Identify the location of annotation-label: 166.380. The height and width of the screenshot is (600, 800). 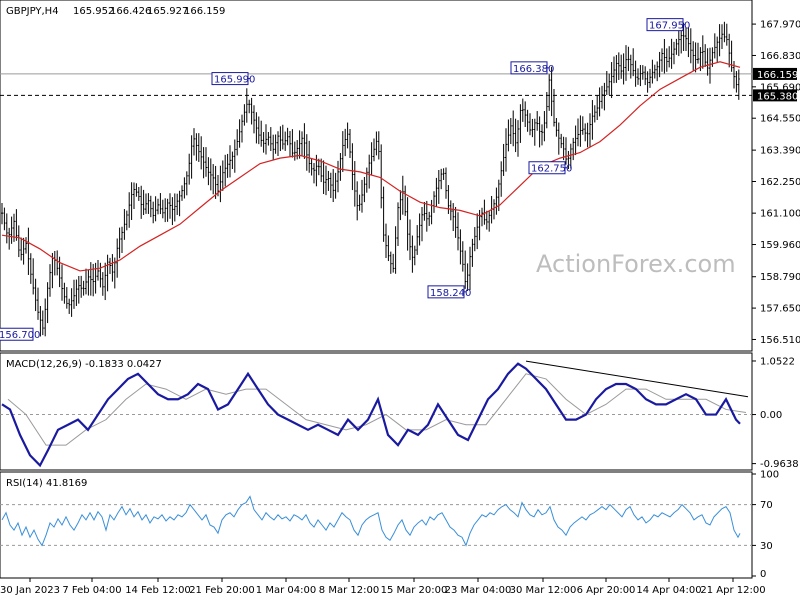
(533, 69).